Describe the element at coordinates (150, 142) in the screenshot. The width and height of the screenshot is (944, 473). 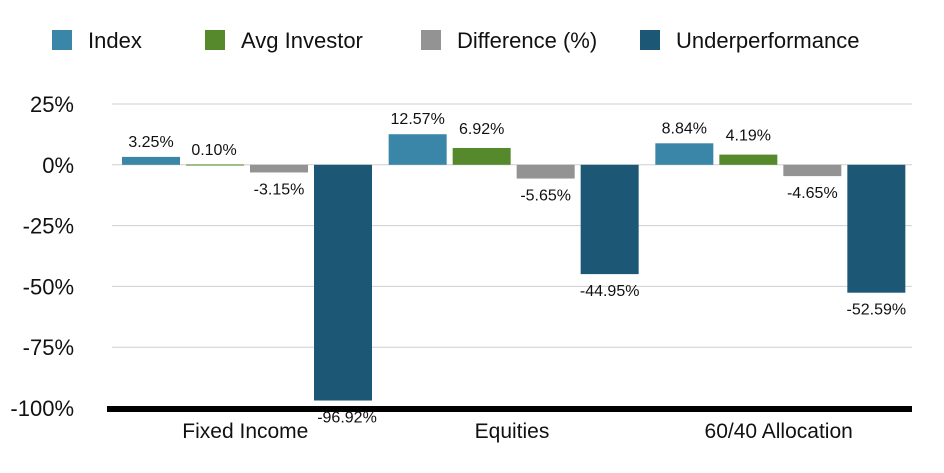
I see `data-label-index-fixed-income: 3.25%` at that location.